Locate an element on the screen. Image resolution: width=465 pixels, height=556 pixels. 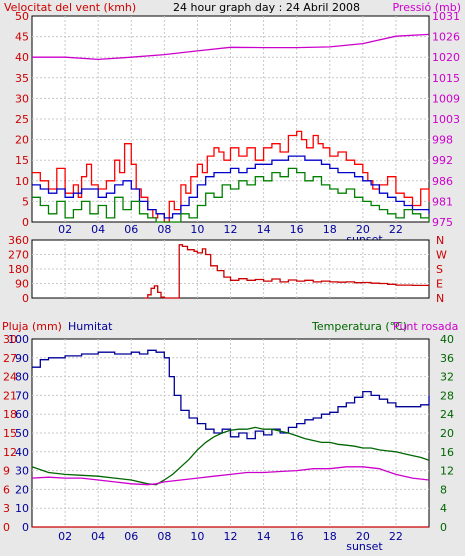
y-tick-label: 25 is located at coordinates (22, 119).